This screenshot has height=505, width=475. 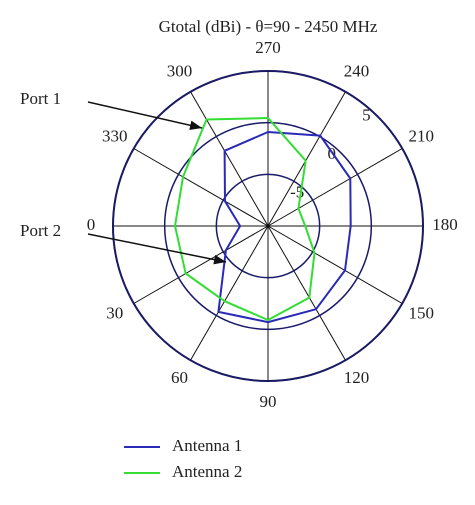 What do you see at coordinates (207, 471) in the screenshot?
I see `legend-label: Antenna 2` at bounding box center [207, 471].